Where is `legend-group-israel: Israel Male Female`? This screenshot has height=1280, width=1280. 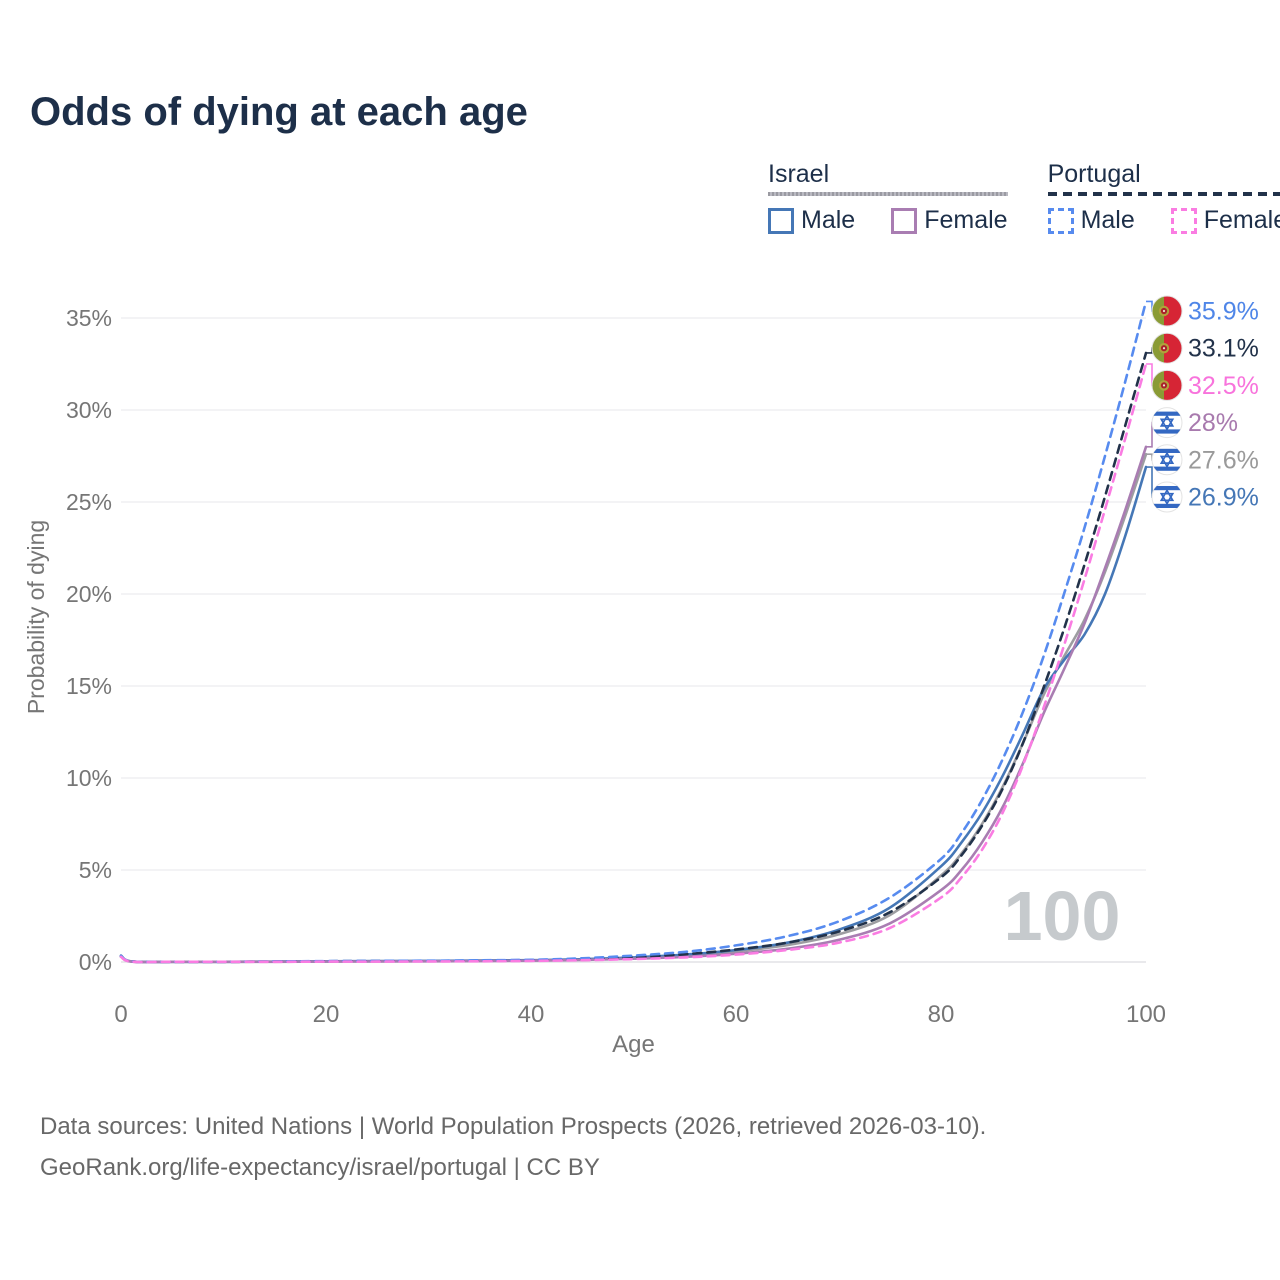 legend-group-israel: Israel Male Female is located at coordinates (888, 197).